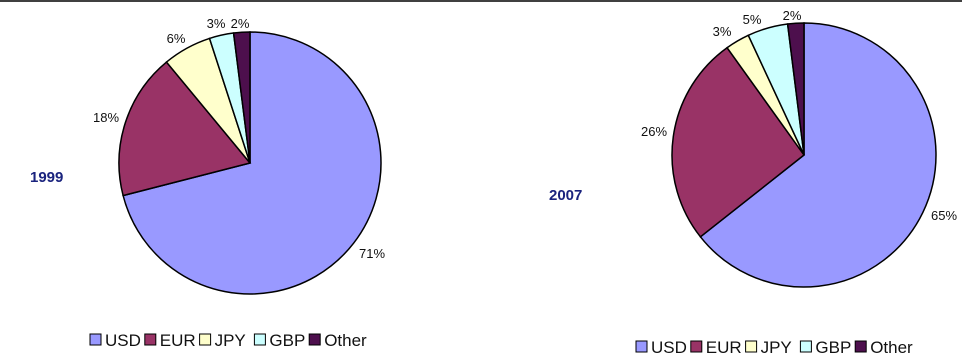 The width and height of the screenshot is (962, 354). Describe the element at coordinates (216, 23) in the screenshot. I see `percent-label-gbp: 3%` at that location.